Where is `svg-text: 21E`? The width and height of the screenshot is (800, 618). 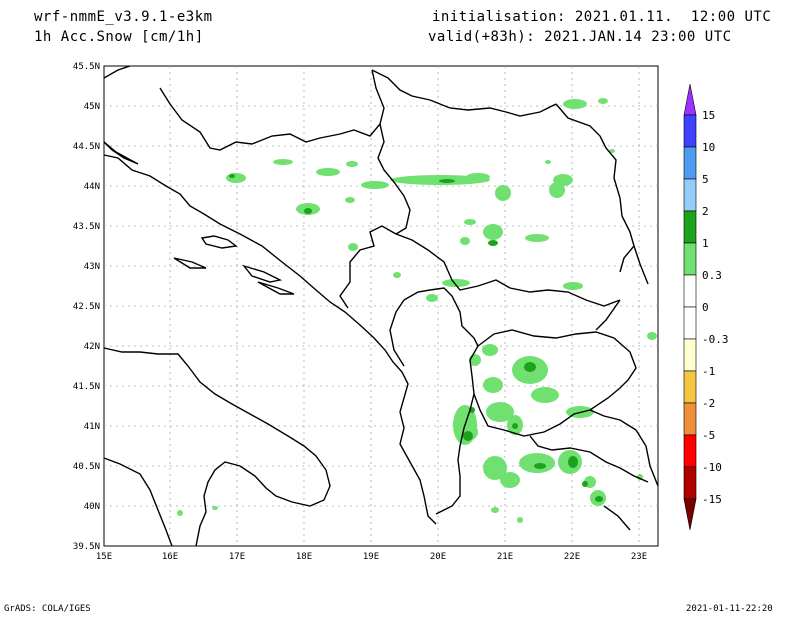 svg-text: 21E is located at coordinates (505, 557).